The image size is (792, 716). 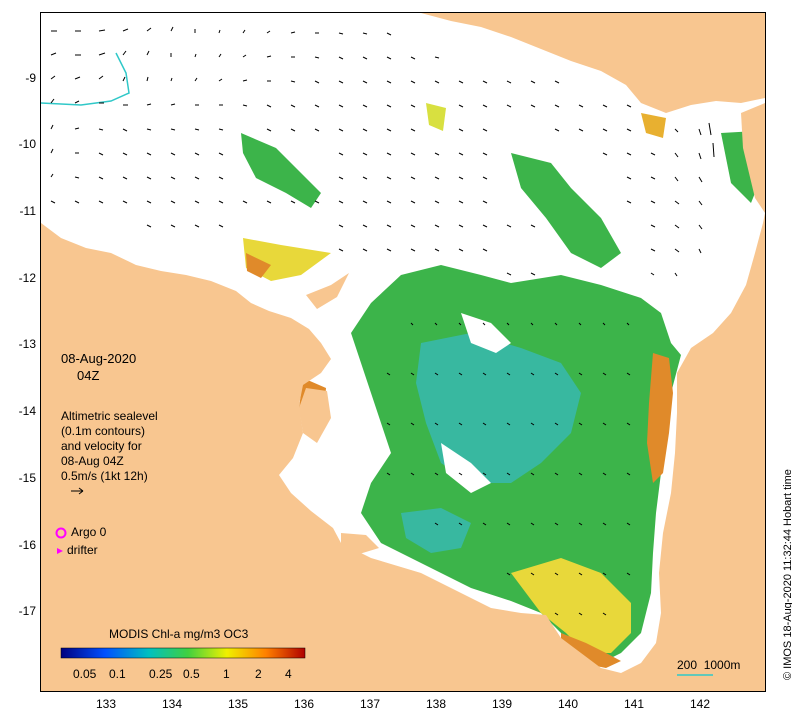 What do you see at coordinates (161, 674) in the screenshot?
I see `colorbar-tick: 0.25` at bounding box center [161, 674].